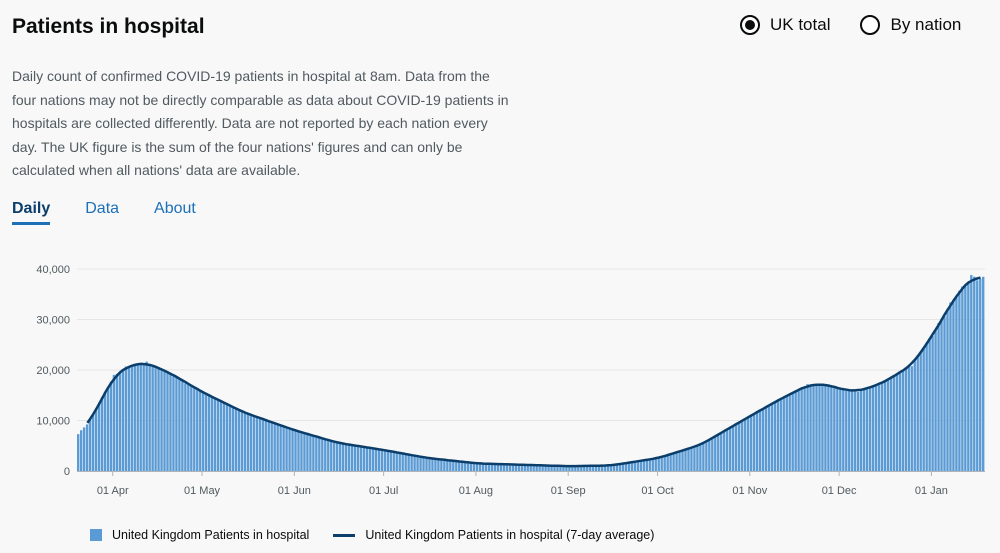 Image resolution: width=1000 pixels, height=553 pixels. Describe the element at coordinates (175, 208) in the screenshot. I see `tab-about: About` at that location.